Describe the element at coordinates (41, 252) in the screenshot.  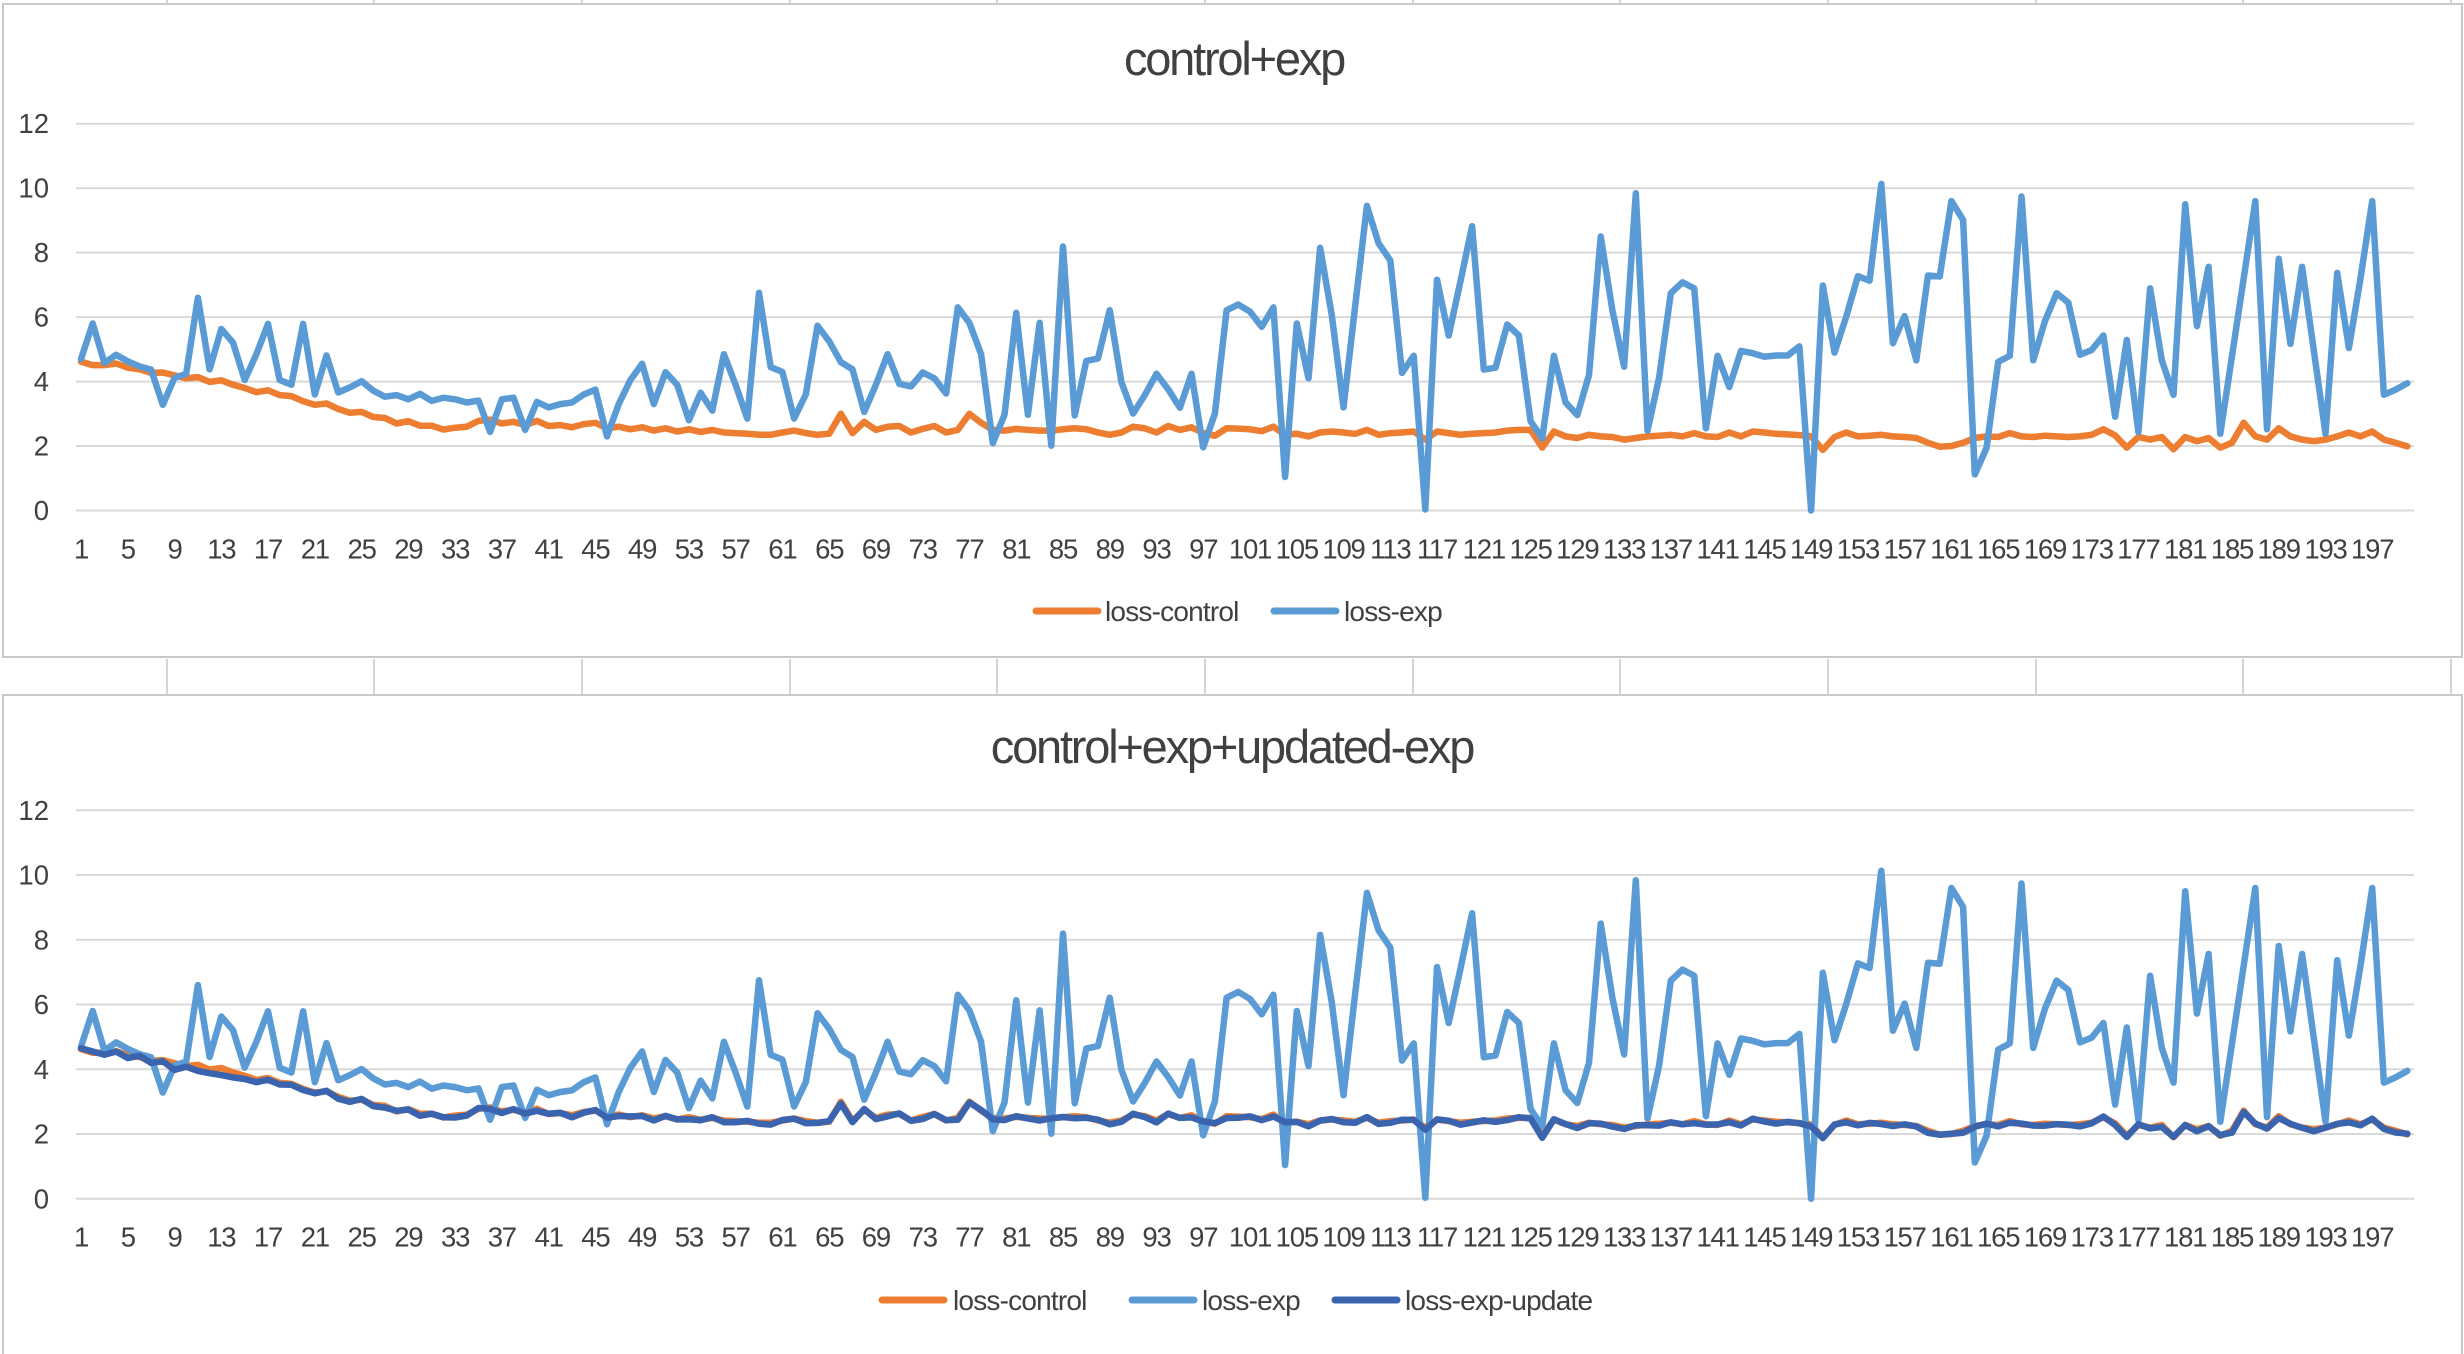
I see `svg-text: 8` at that location.